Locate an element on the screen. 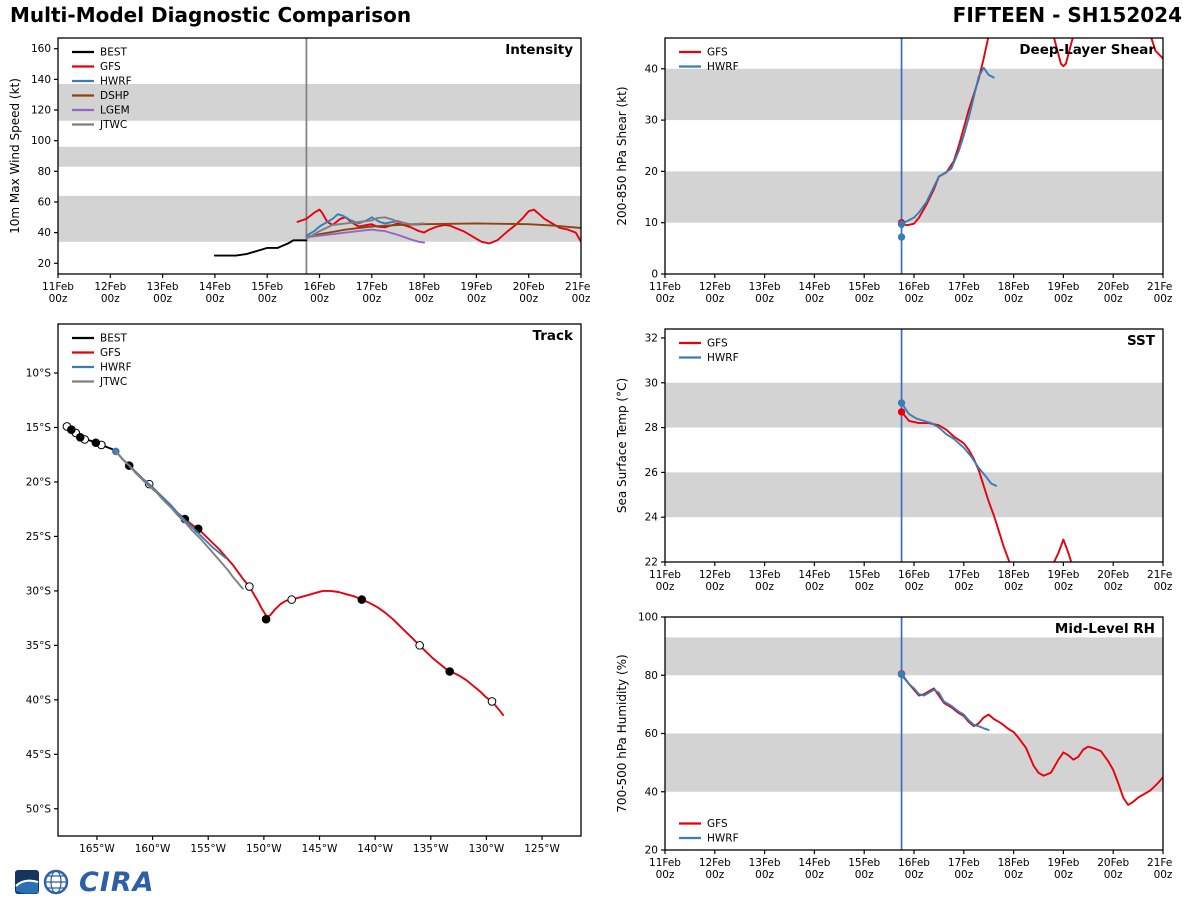  svg-text: DSHP is located at coordinates (114, 96).